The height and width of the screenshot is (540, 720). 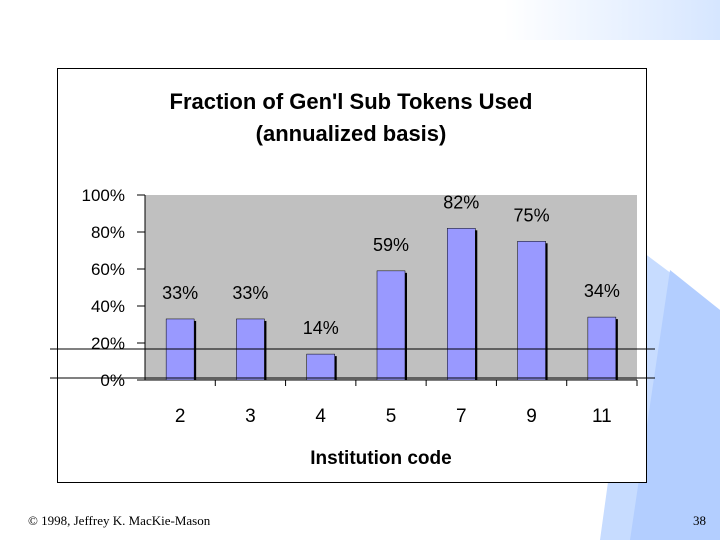 I want to click on data-label: 59%, so click(x=391, y=245).